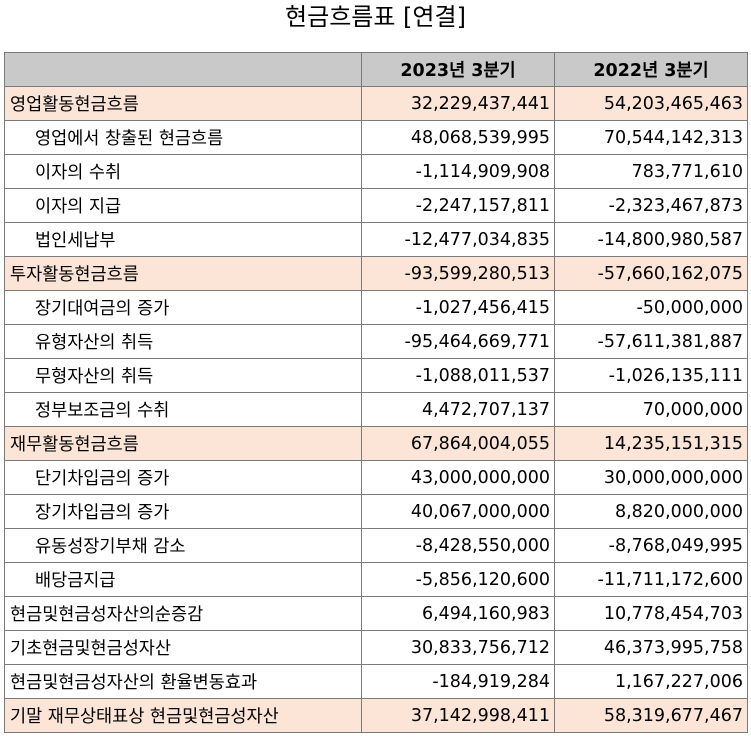 The height and width of the screenshot is (738, 751). I want to click on table-row: 정부보조금의 수취 4,472,707,137 70,000,000, so click(376, 409).